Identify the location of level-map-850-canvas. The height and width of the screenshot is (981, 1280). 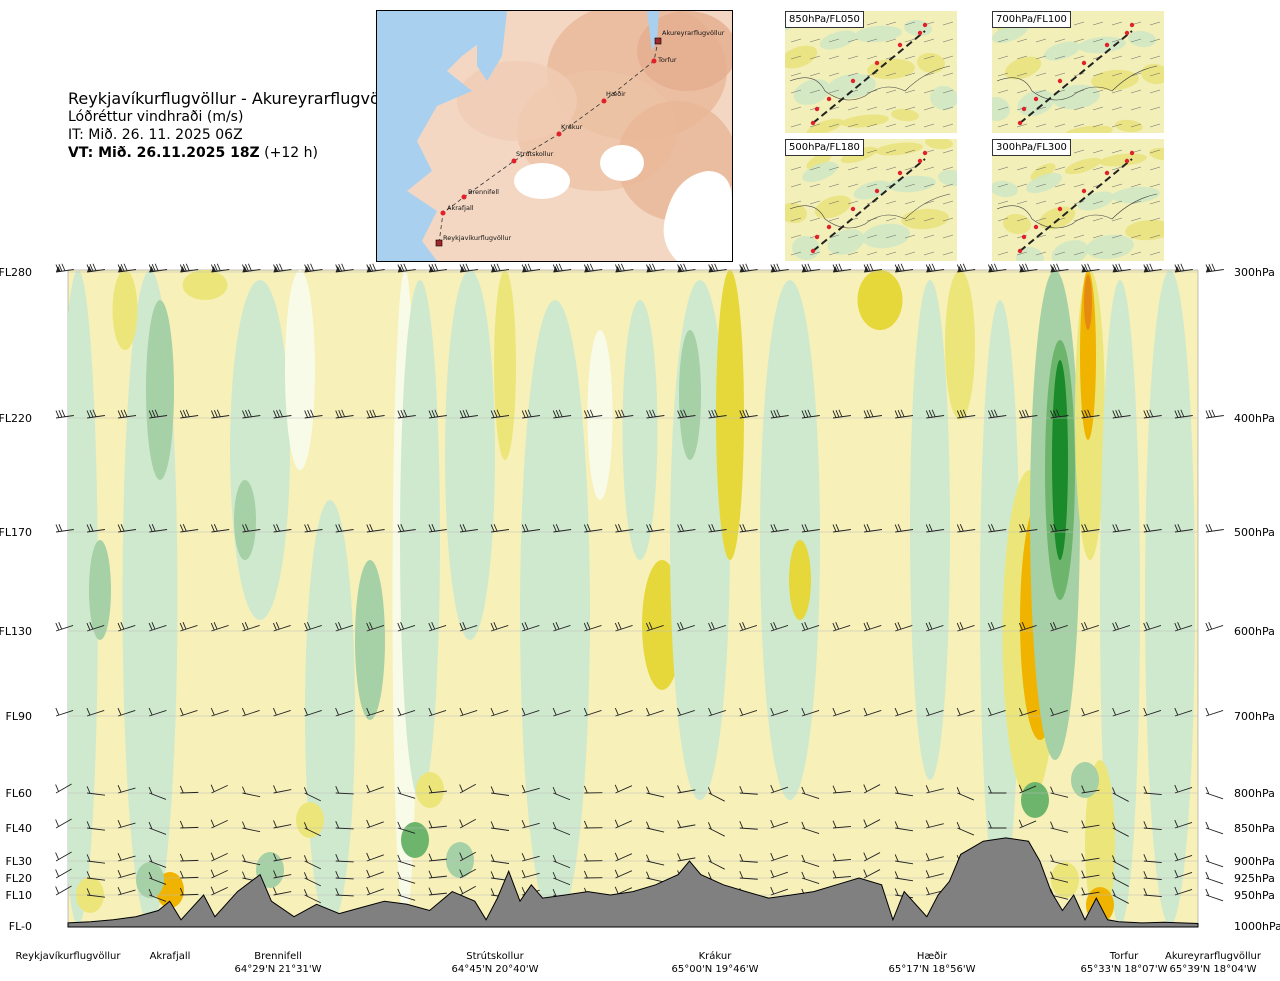
(871, 72).